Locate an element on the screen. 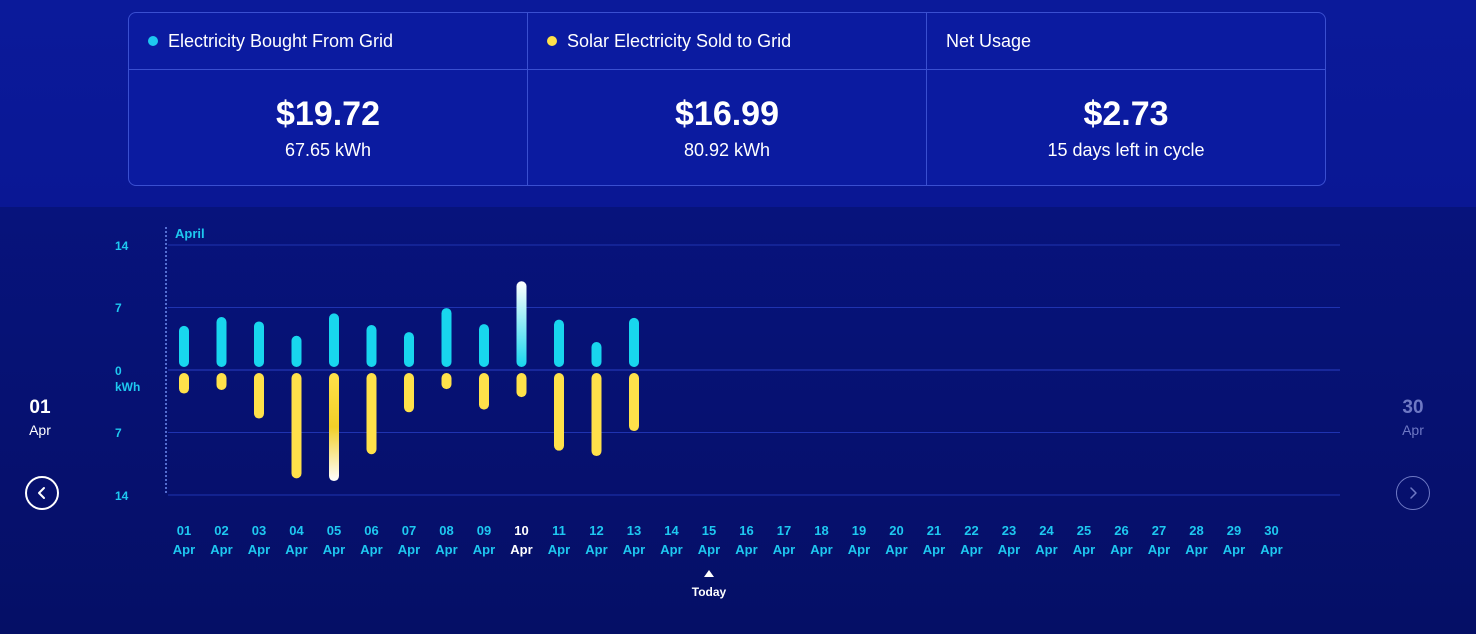 Image resolution: width=1476 pixels, height=634 pixels. x-axis-day: 04 is located at coordinates (296, 530).